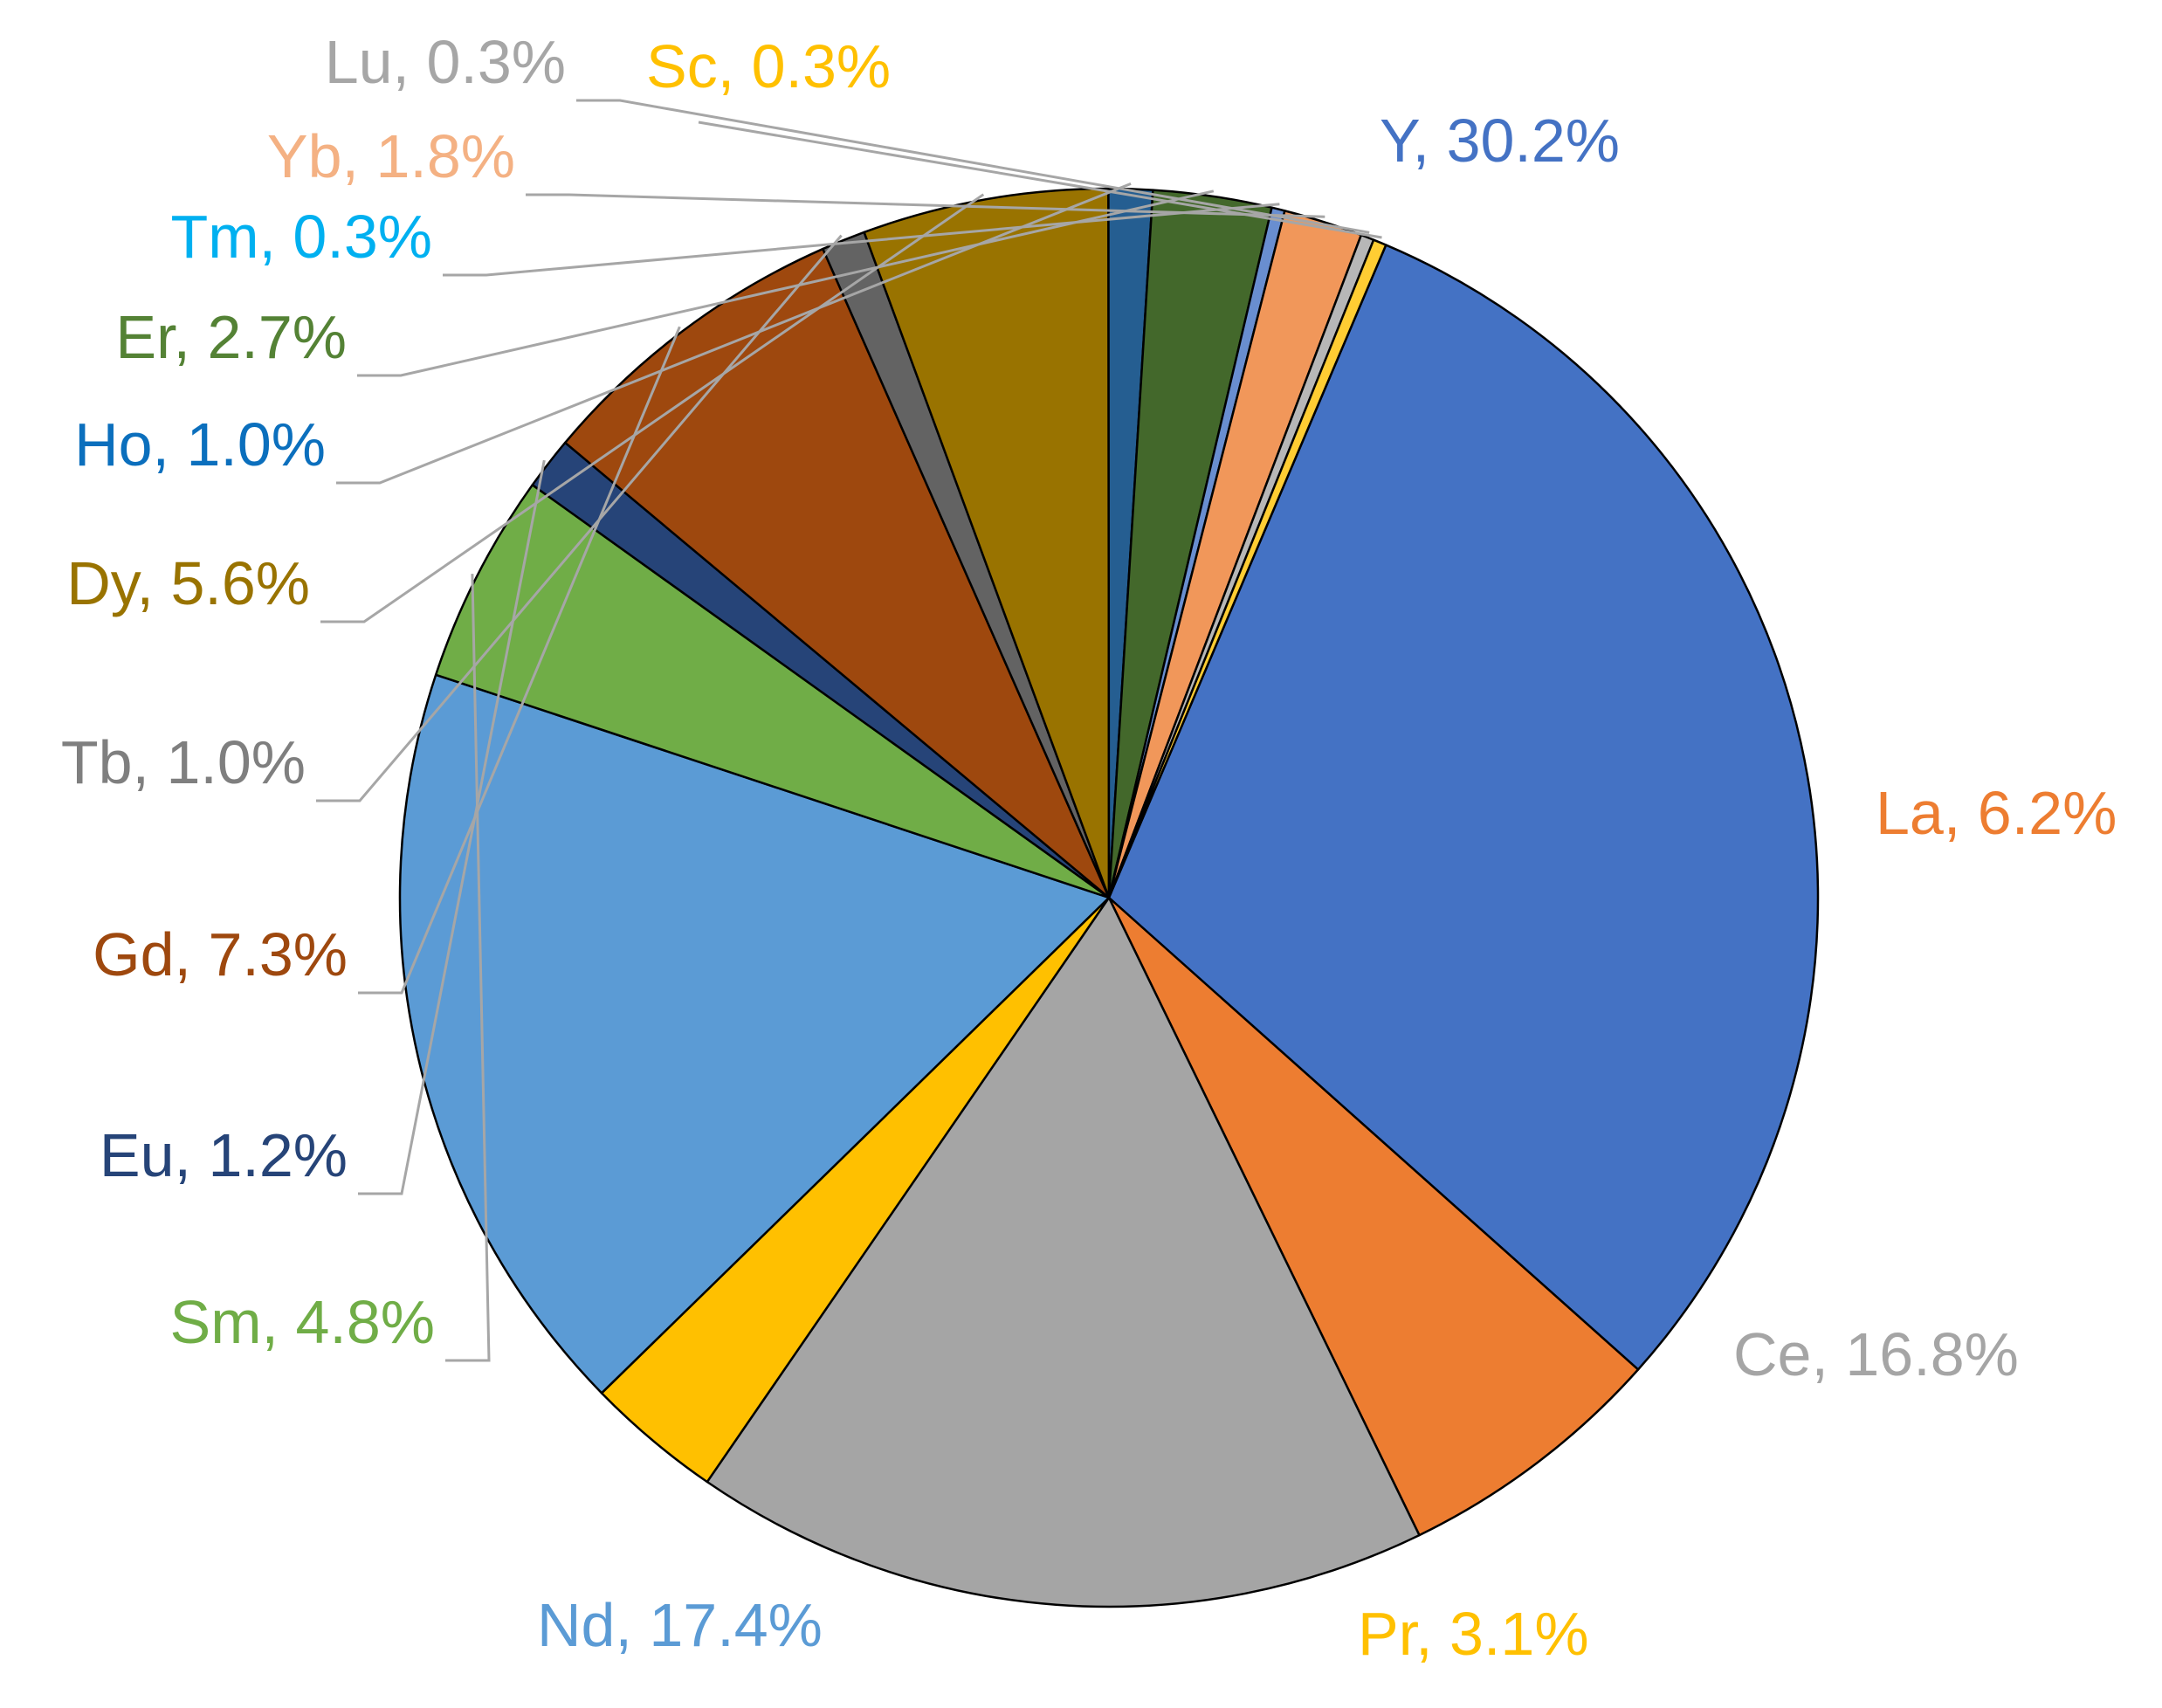 This screenshot has width=2162, height=1708. What do you see at coordinates (200, 444) in the screenshot?
I see `data-label-ho: Ho, 1.0%` at bounding box center [200, 444].